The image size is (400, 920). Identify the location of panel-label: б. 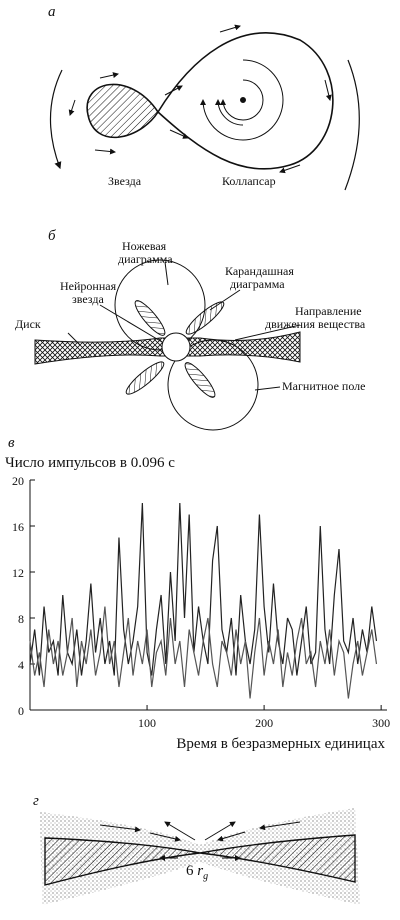
(52, 236).